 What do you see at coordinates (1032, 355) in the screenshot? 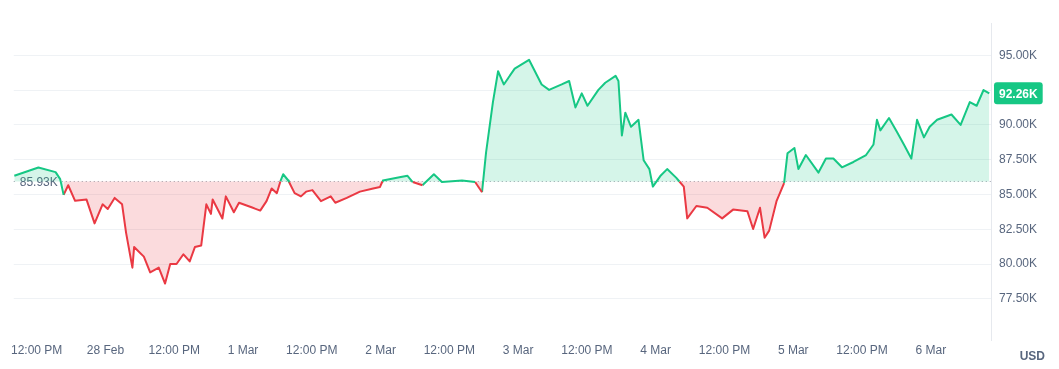
I see `text: USD` at bounding box center [1032, 355].